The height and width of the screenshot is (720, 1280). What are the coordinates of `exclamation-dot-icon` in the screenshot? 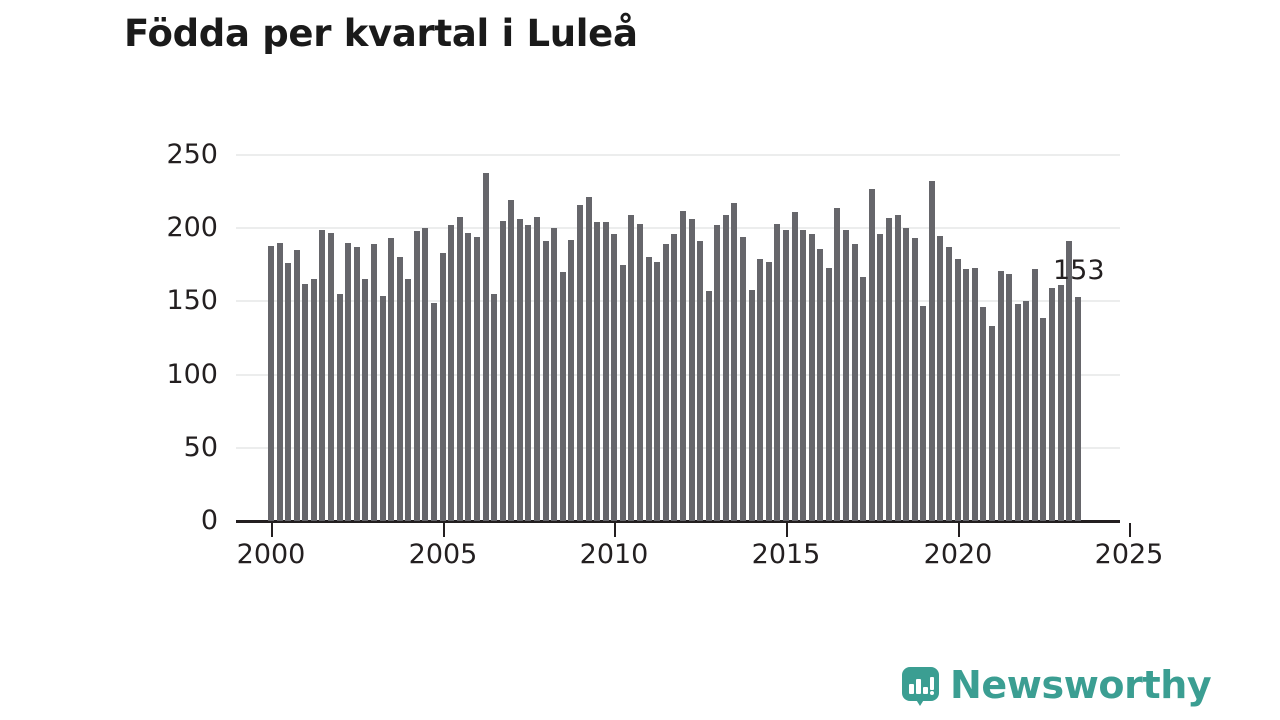 It's located at (932, 692).